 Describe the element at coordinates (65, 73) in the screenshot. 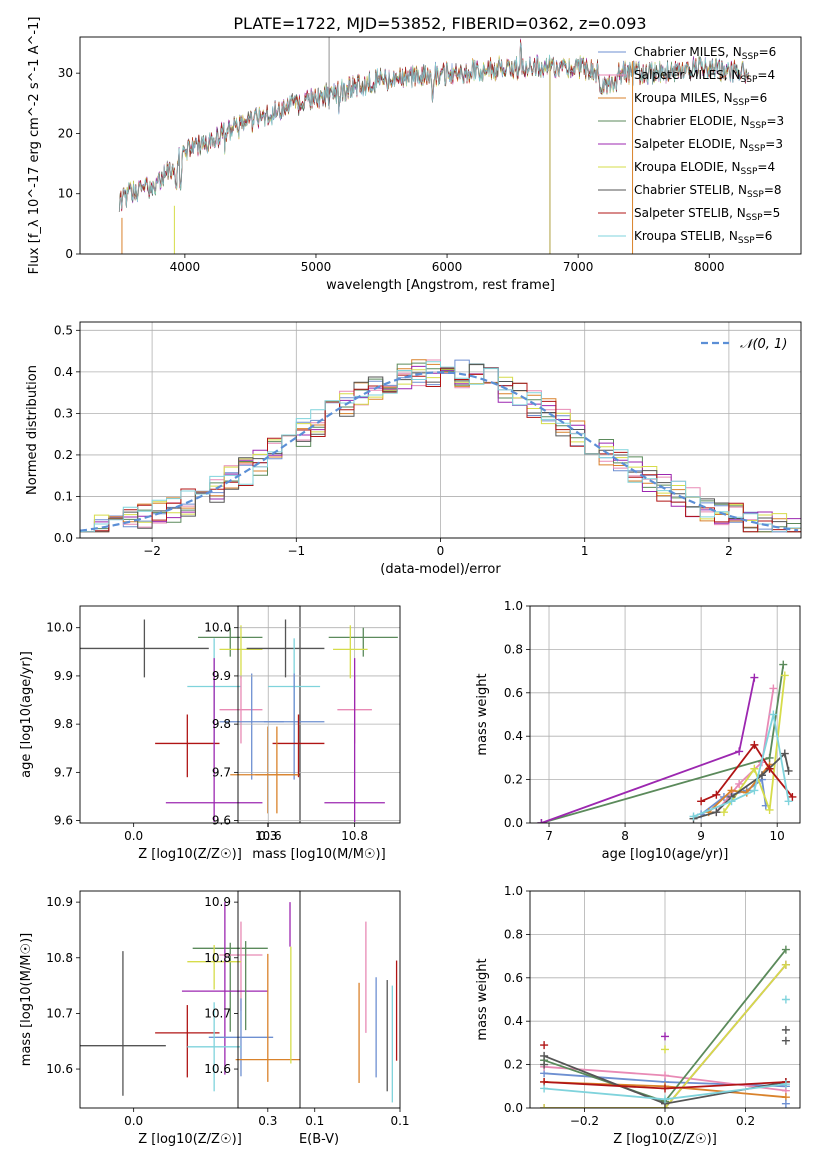

I see `y-tick-label: 30` at that location.